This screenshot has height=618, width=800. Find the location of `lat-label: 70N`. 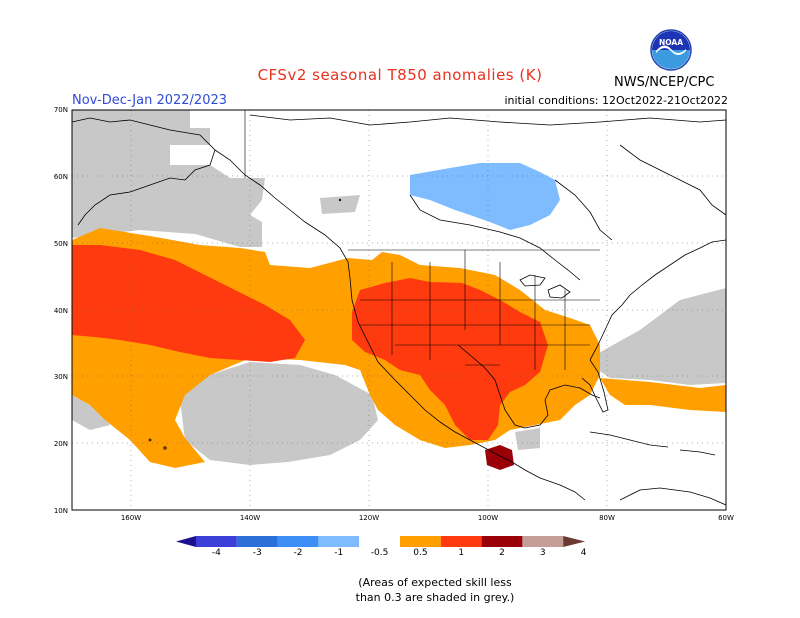

lat-label: 70N is located at coordinates (61, 110).